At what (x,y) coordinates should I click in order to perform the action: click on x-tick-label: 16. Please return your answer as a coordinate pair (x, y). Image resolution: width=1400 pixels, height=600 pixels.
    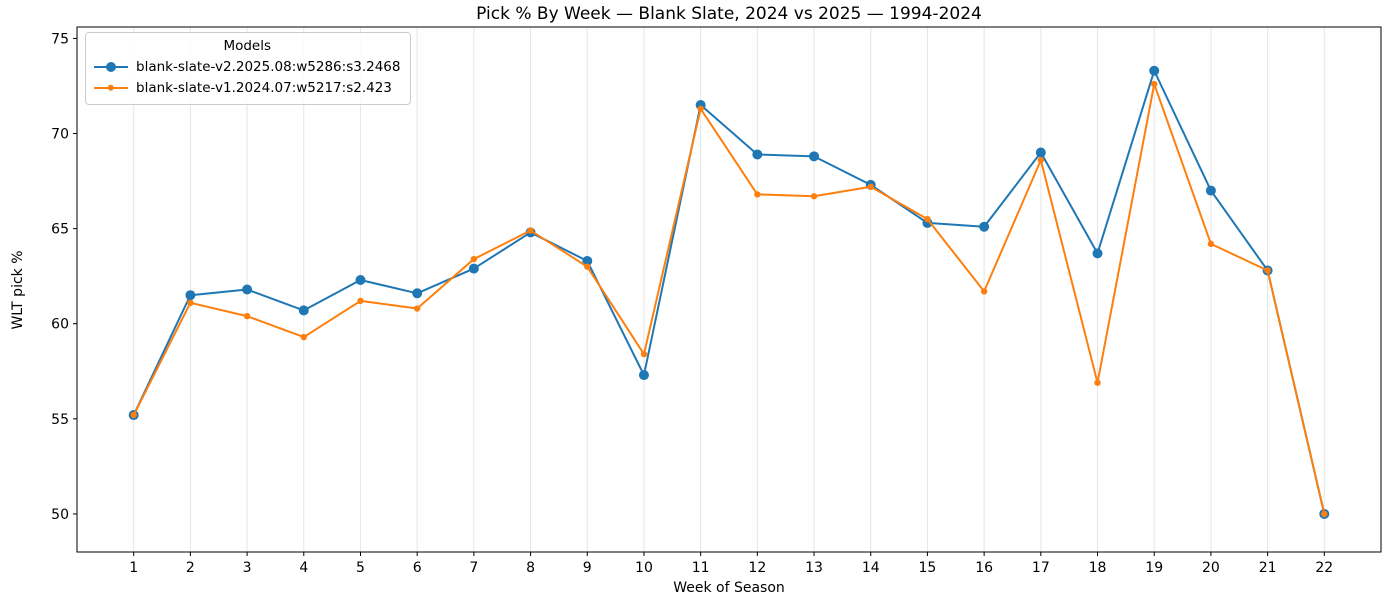
    Looking at the image, I should click on (984, 568).